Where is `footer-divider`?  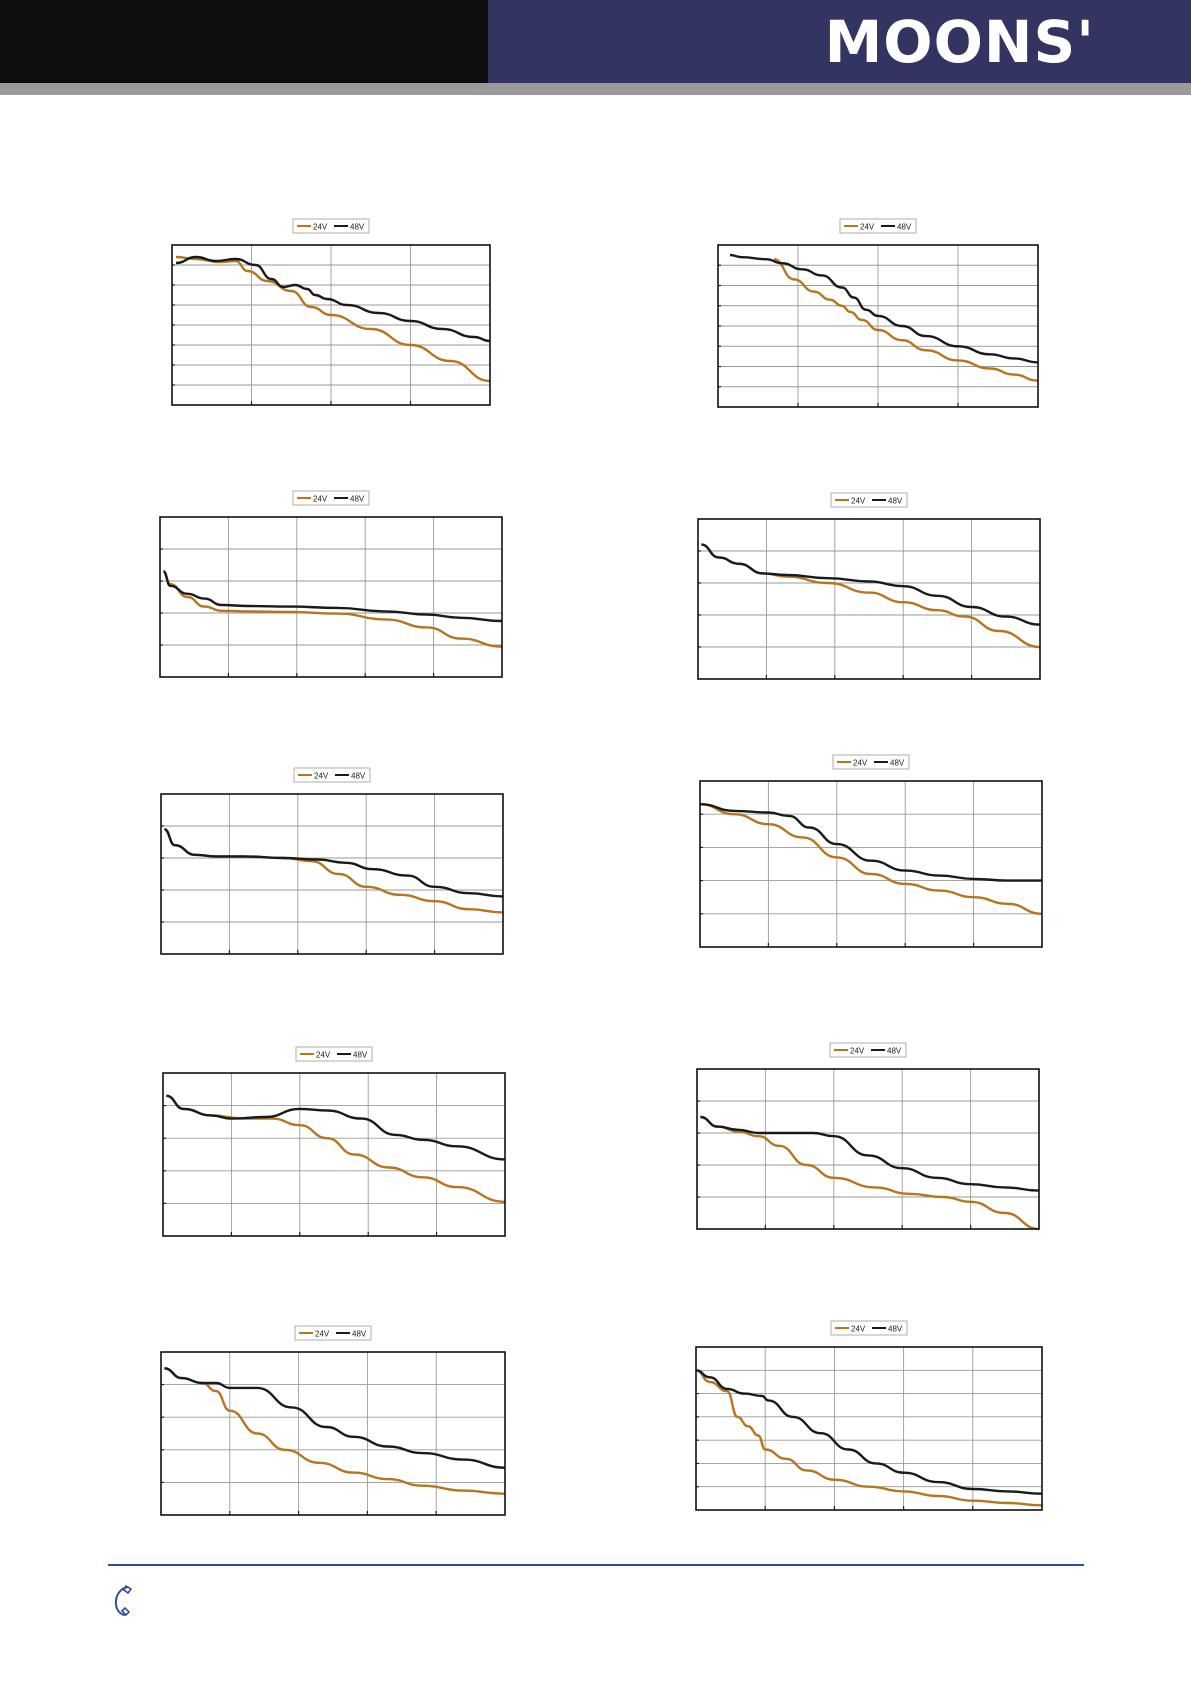 footer-divider is located at coordinates (596, 1565).